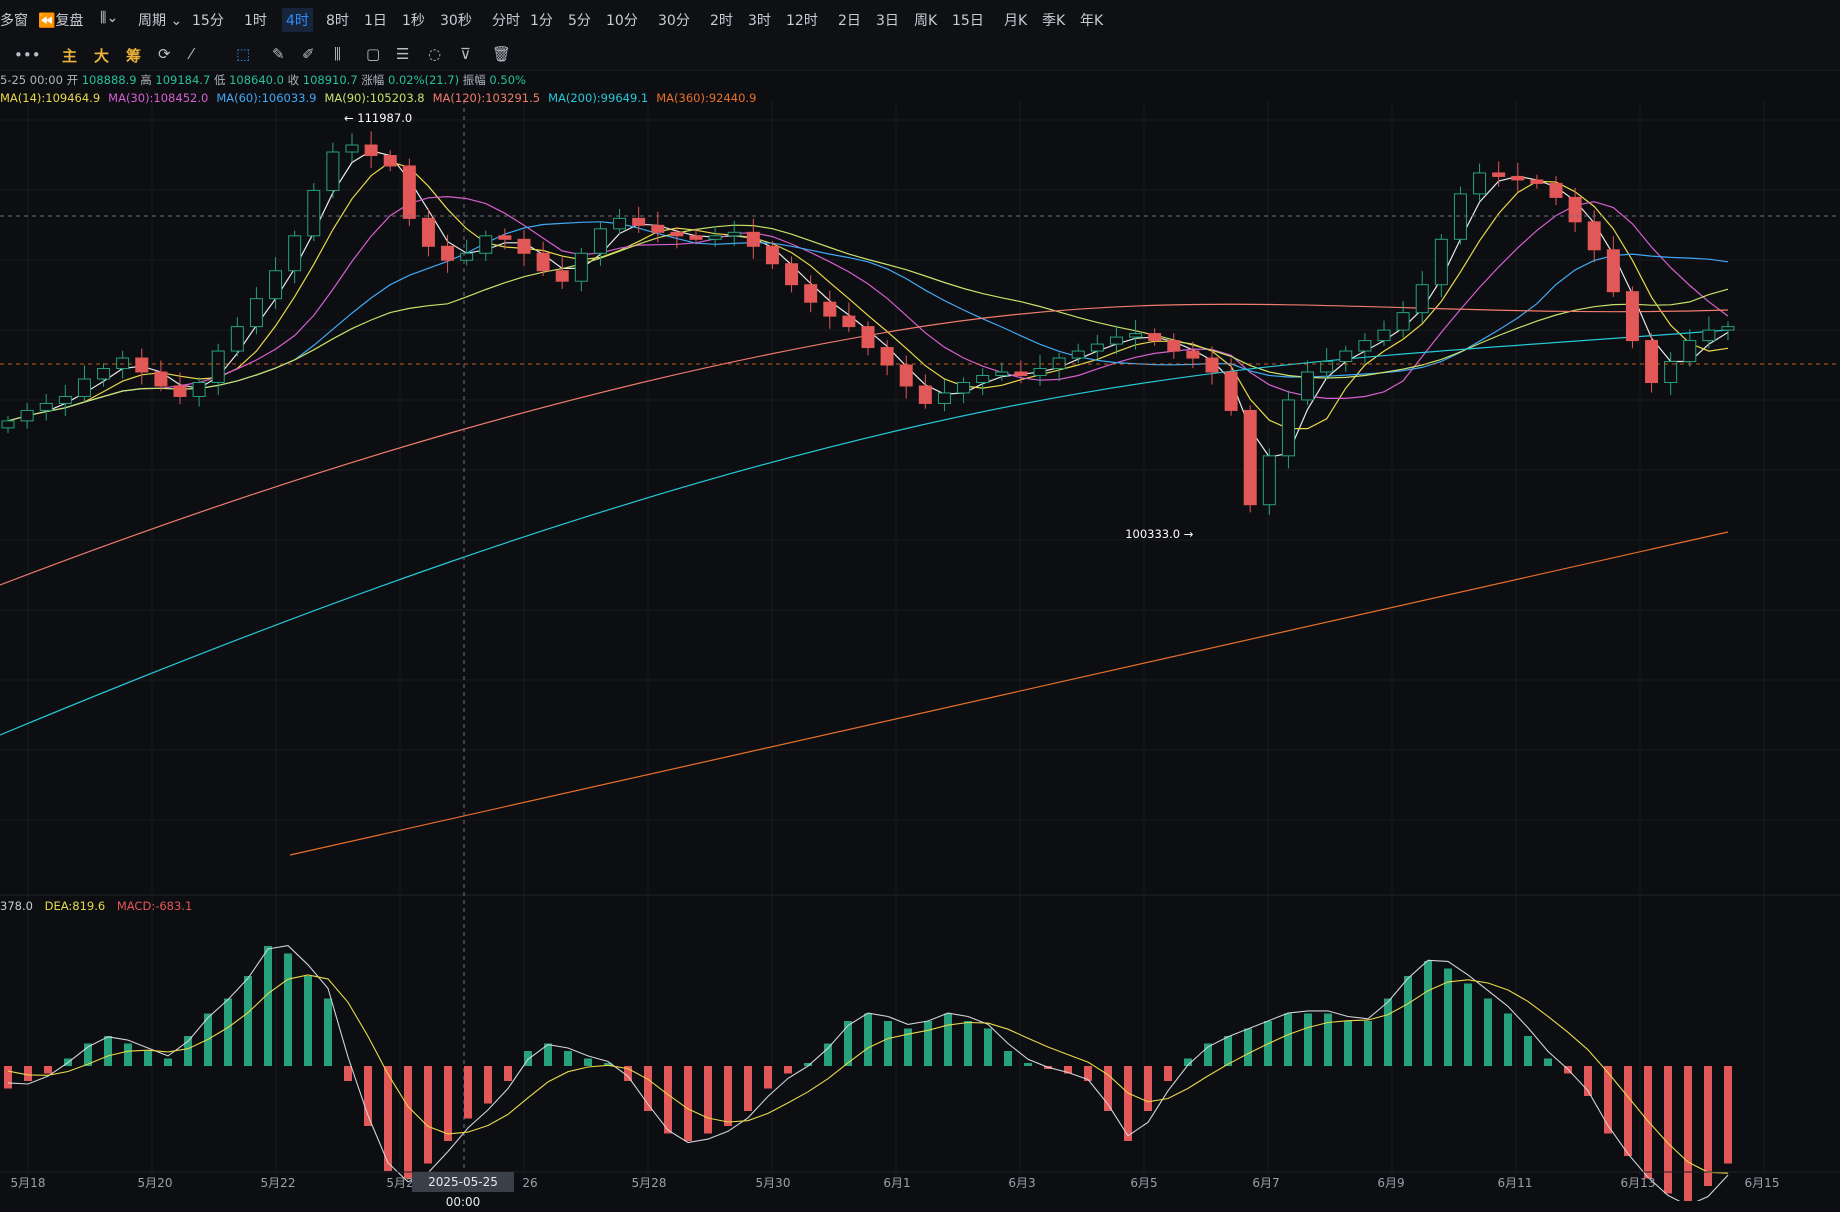 The width and height of the screenshot is (1840, 1212). I want to click on interval-6-button: 30秒, so click(456, 21).